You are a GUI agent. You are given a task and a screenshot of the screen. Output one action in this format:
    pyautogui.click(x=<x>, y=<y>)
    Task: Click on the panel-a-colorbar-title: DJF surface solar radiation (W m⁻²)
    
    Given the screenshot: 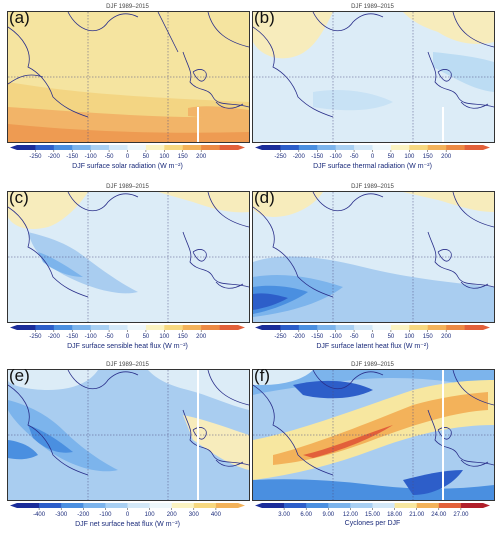 What is the action you would take?
    pyautogui.click(x=127, y=166)
    